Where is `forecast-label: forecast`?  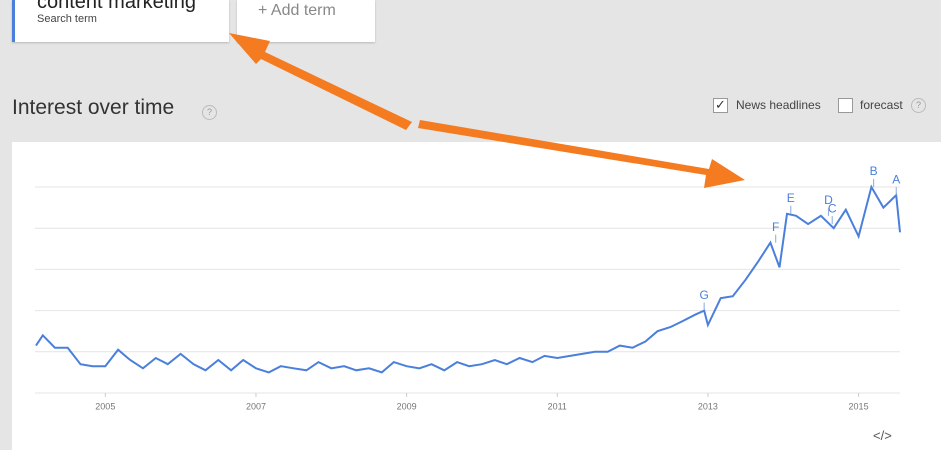
forecast-label: forecast is located at coordinates (881, 105).